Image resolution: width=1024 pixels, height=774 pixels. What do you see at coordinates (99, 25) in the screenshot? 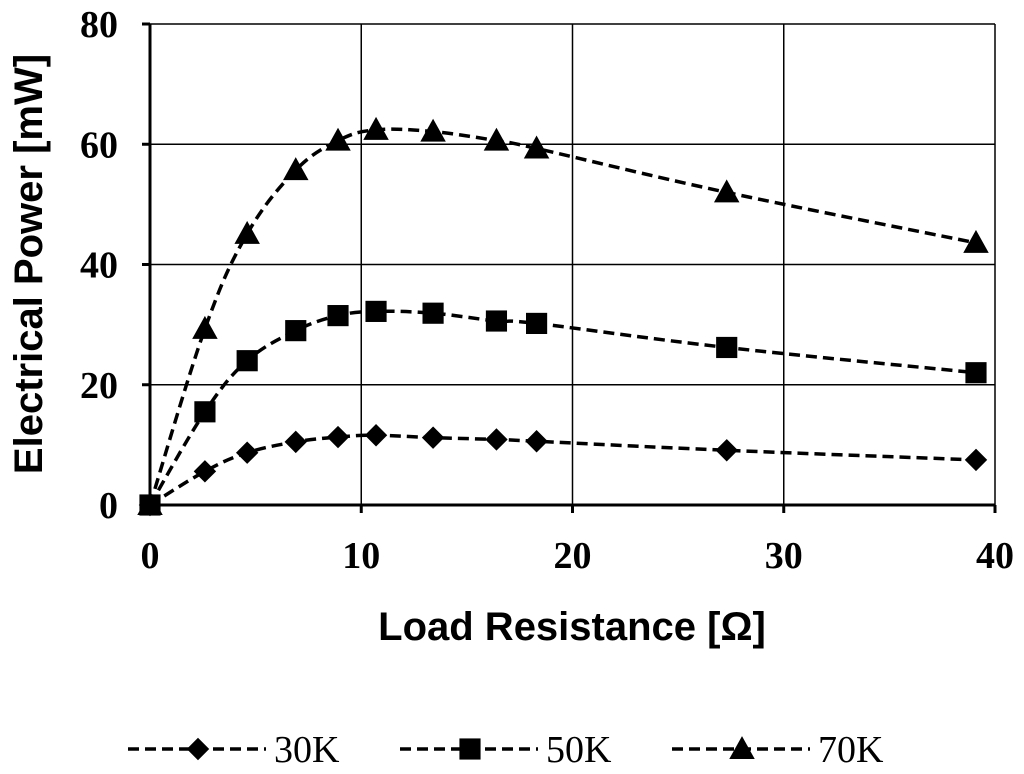
I see `y-tick-label: 80` at bounding box center [99, 25].